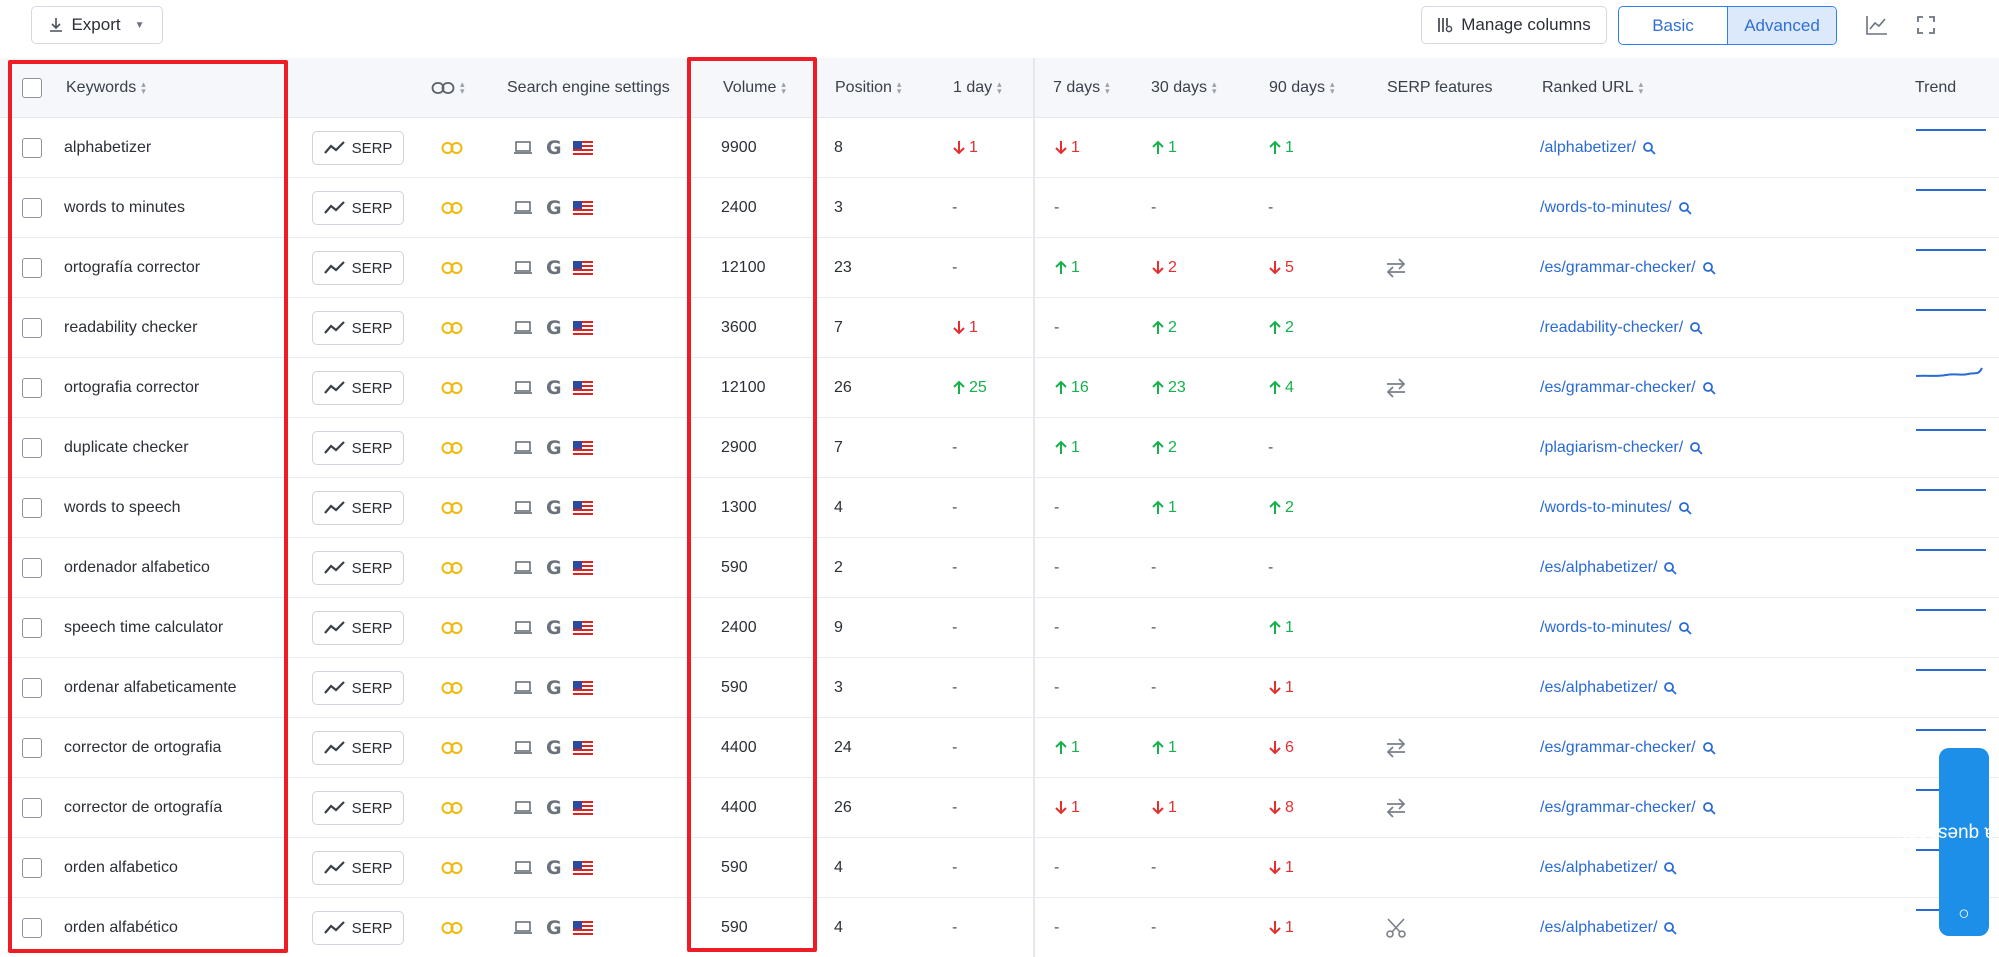 This screenshot has height=957, width=1999. Describe the element at coordinates (1594, 88) in the screenshot. I see `column-header-ranked-url: Ranked URL ▴ ▾` at that location.